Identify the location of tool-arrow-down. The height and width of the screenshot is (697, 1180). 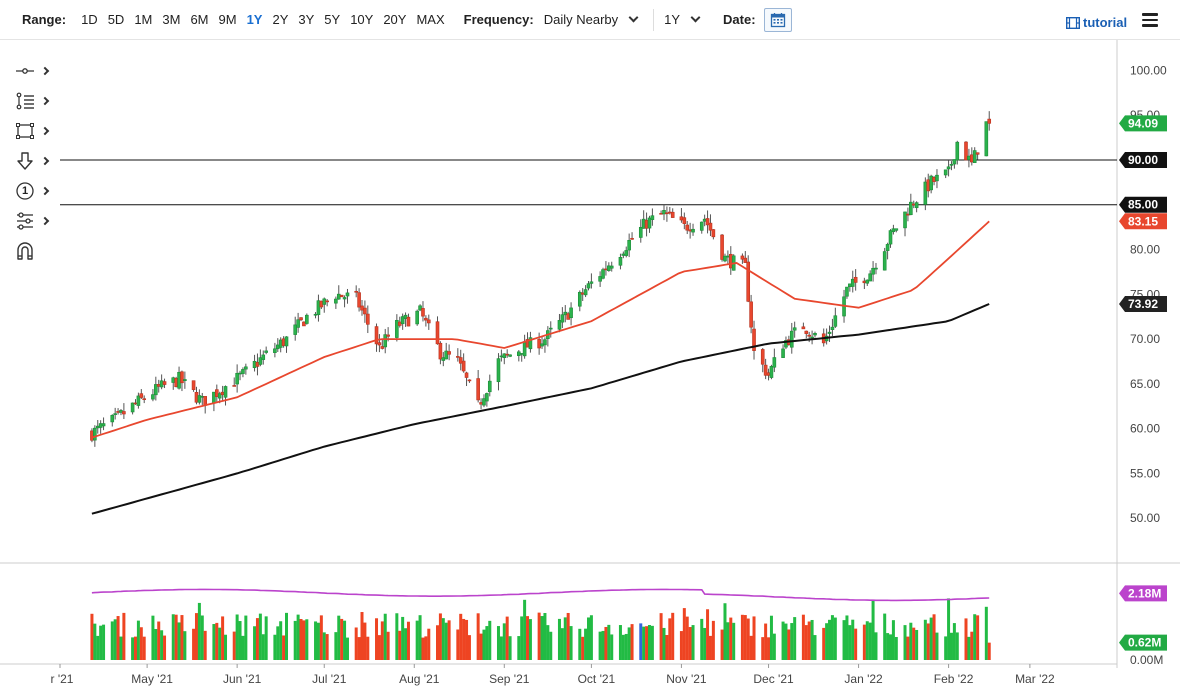
(34, 161).